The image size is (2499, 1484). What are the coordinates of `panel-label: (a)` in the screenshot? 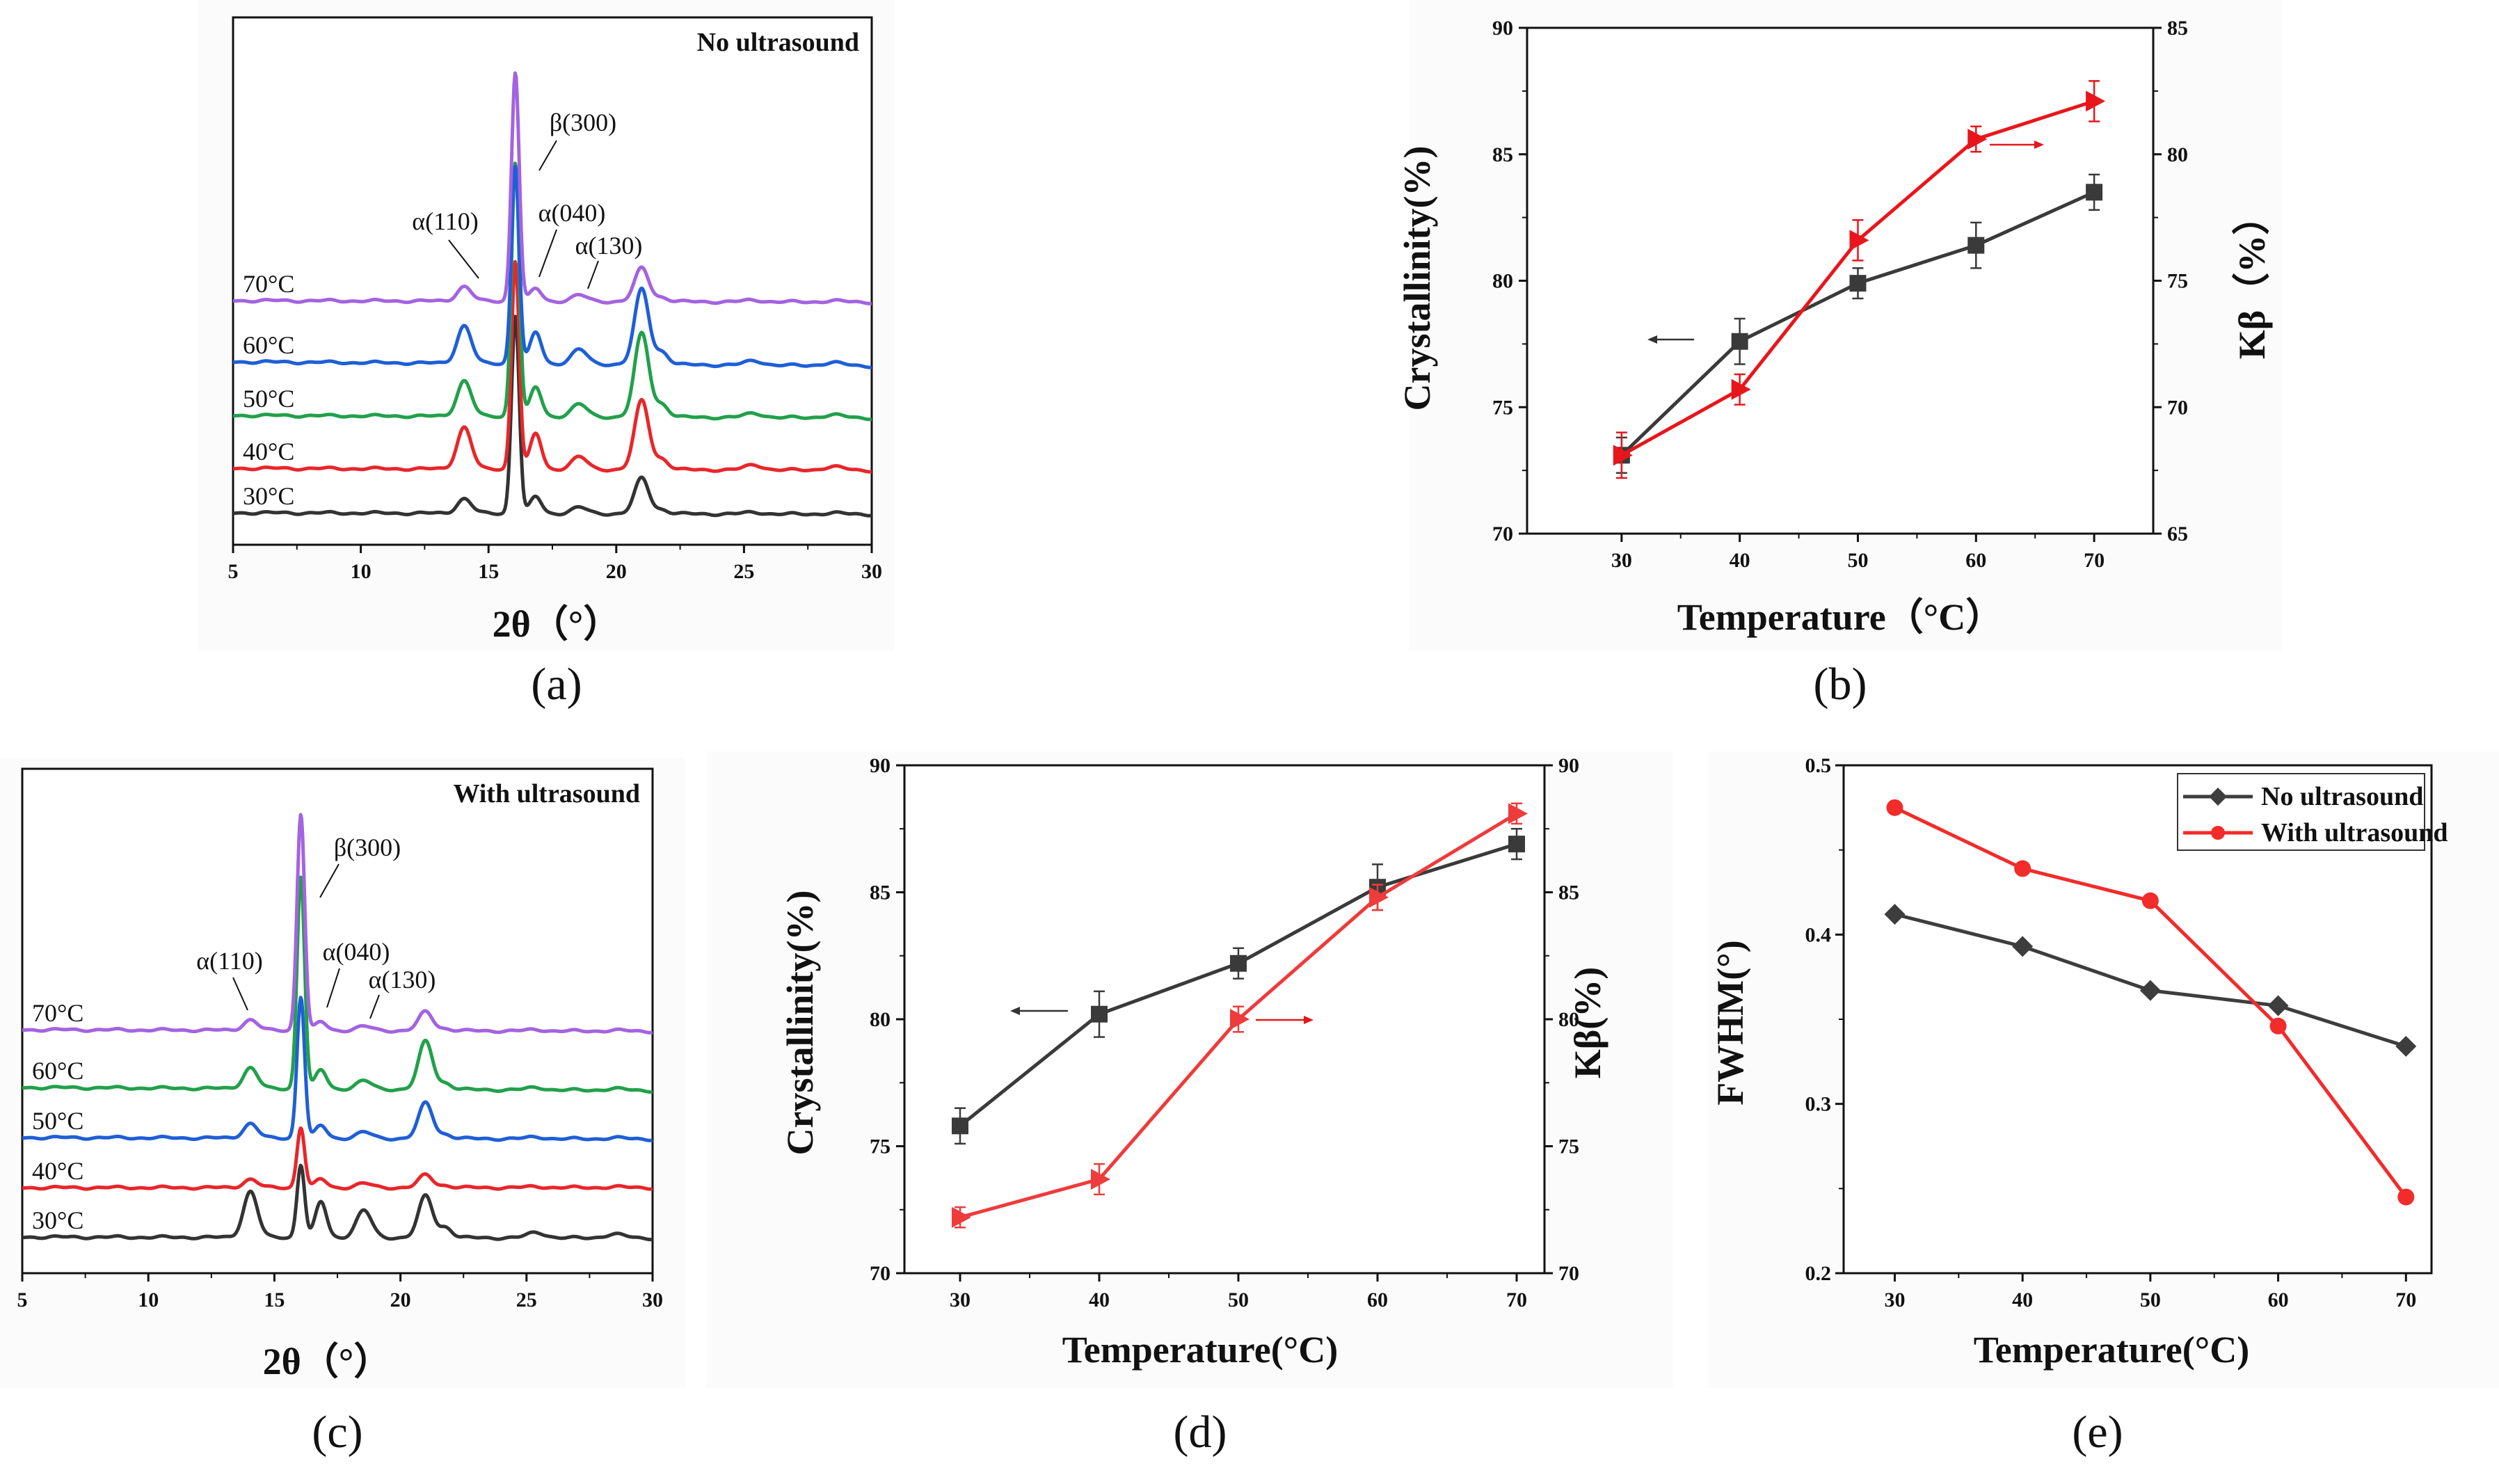 It's located at (556, 684).